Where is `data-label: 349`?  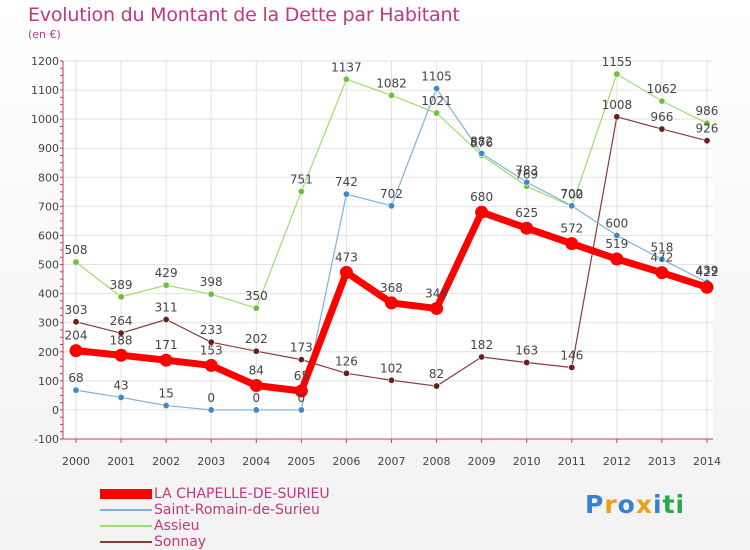 data-label: 349 is located at coordinates (436, 293).